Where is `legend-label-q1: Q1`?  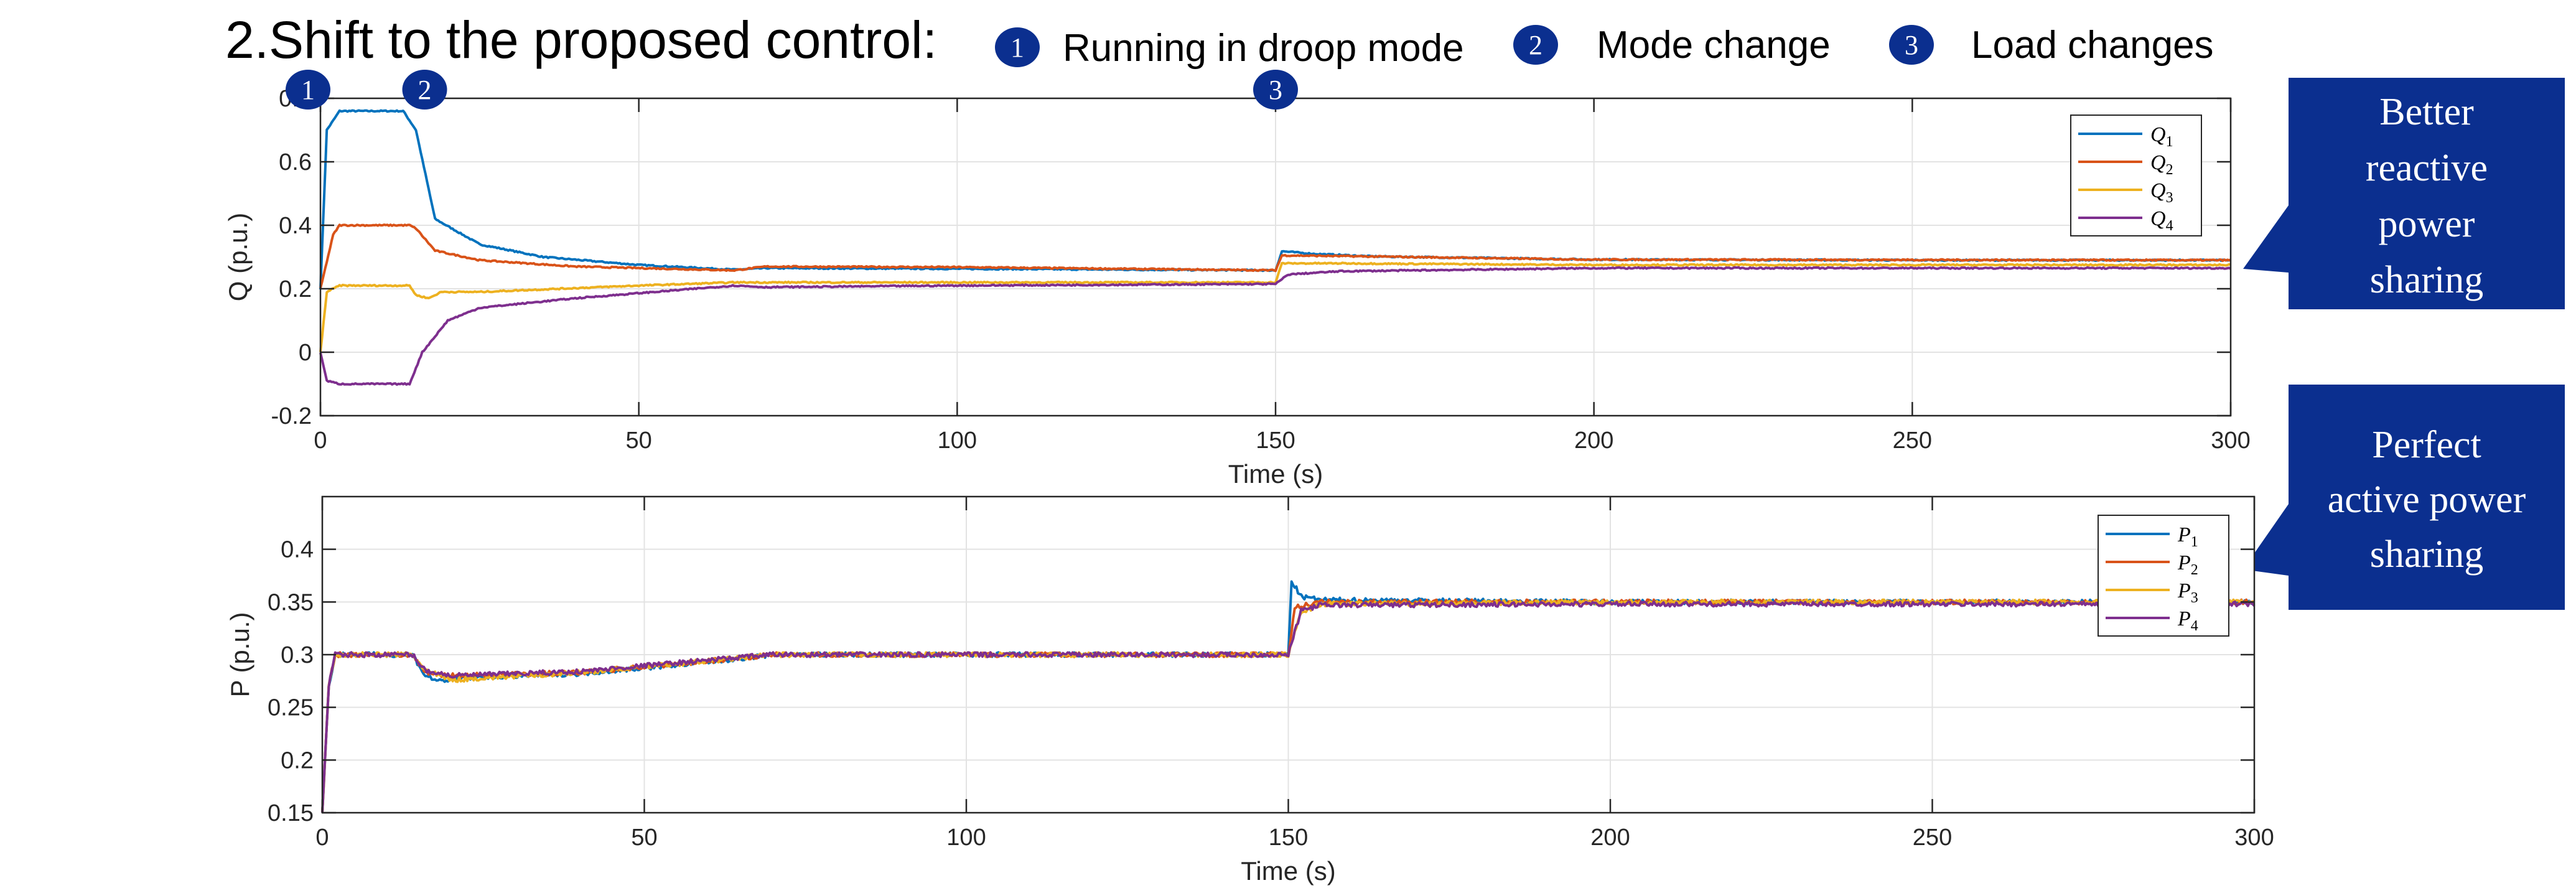 legend-label-q1: Q1 is located at coordinates (2161, 136).